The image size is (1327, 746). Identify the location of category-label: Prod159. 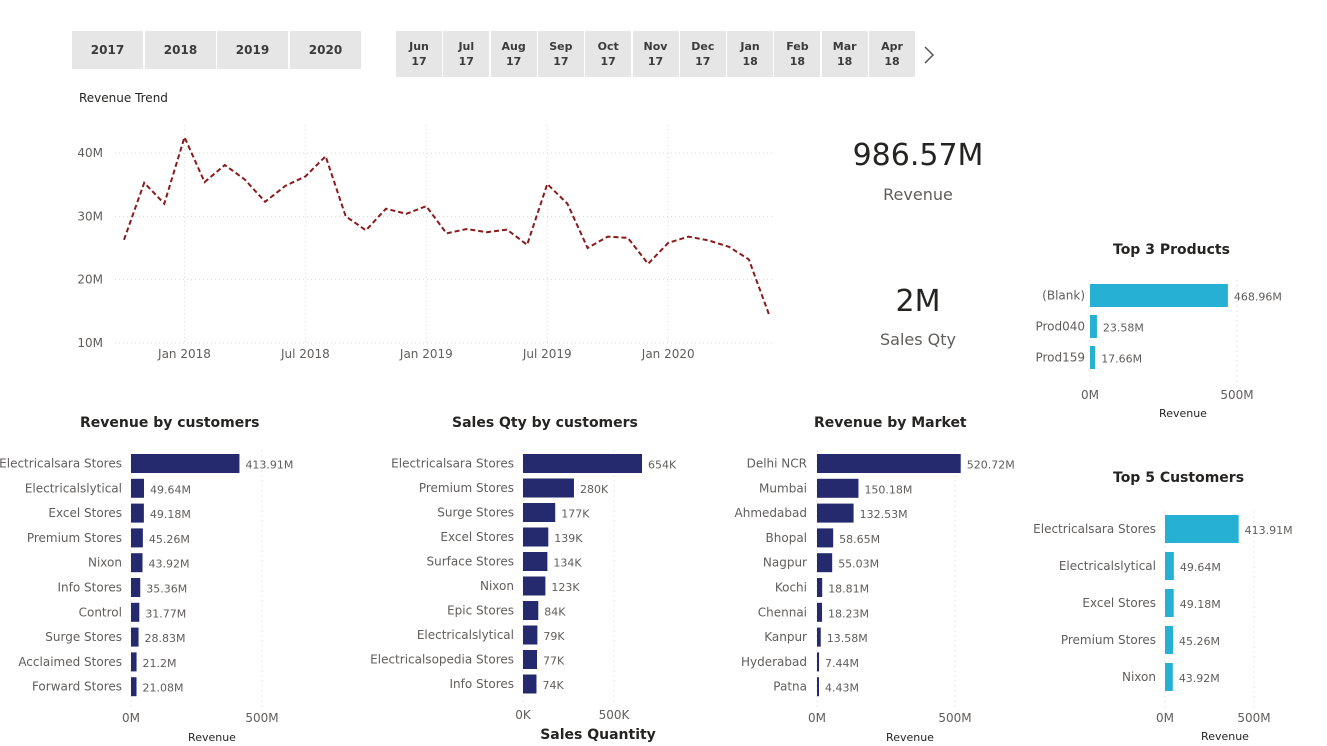
(1060, 358).